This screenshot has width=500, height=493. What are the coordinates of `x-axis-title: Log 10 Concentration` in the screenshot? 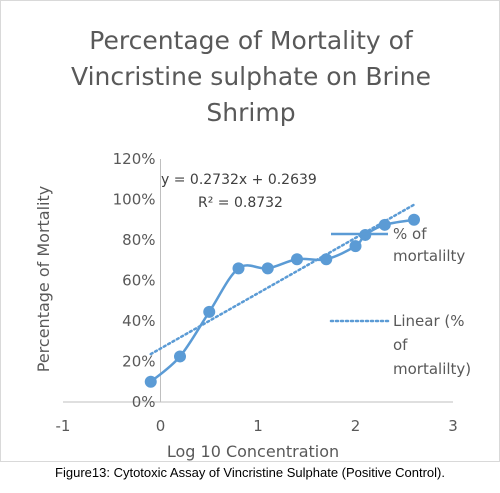 It's located at (253, 451).